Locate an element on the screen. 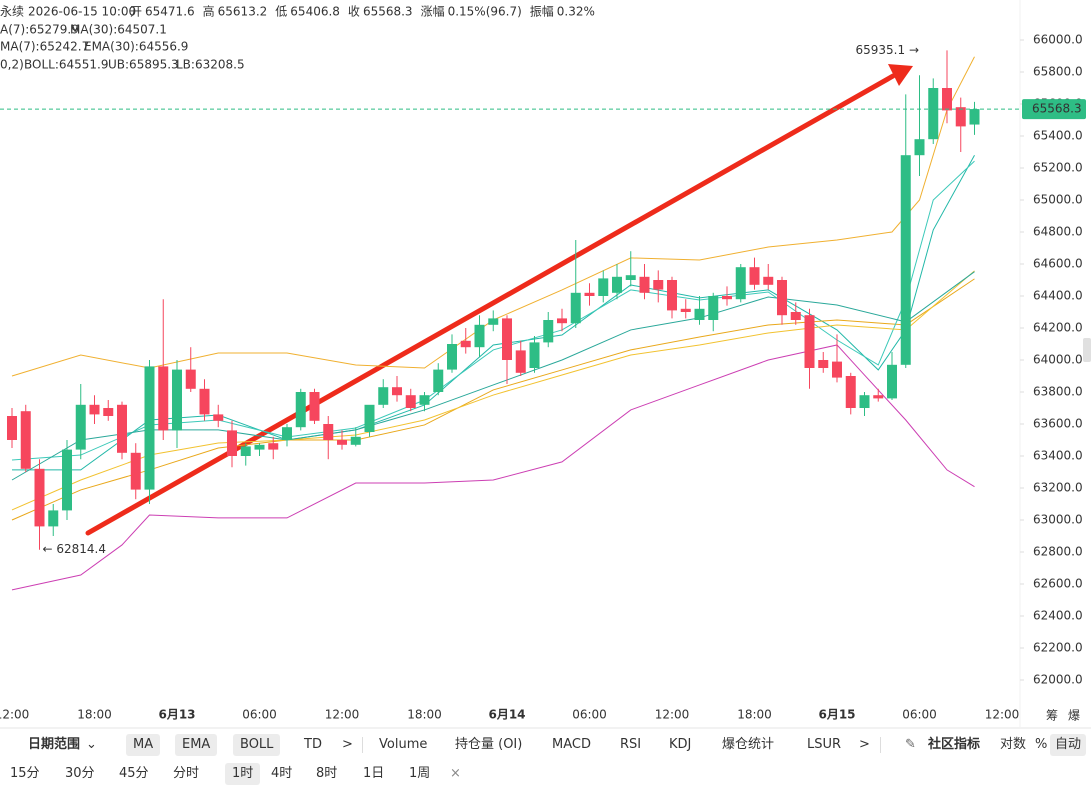 Image resolution: width=1091 pixels, height=788 pixels. field-label: 高 is located at coordinates (209, 11).